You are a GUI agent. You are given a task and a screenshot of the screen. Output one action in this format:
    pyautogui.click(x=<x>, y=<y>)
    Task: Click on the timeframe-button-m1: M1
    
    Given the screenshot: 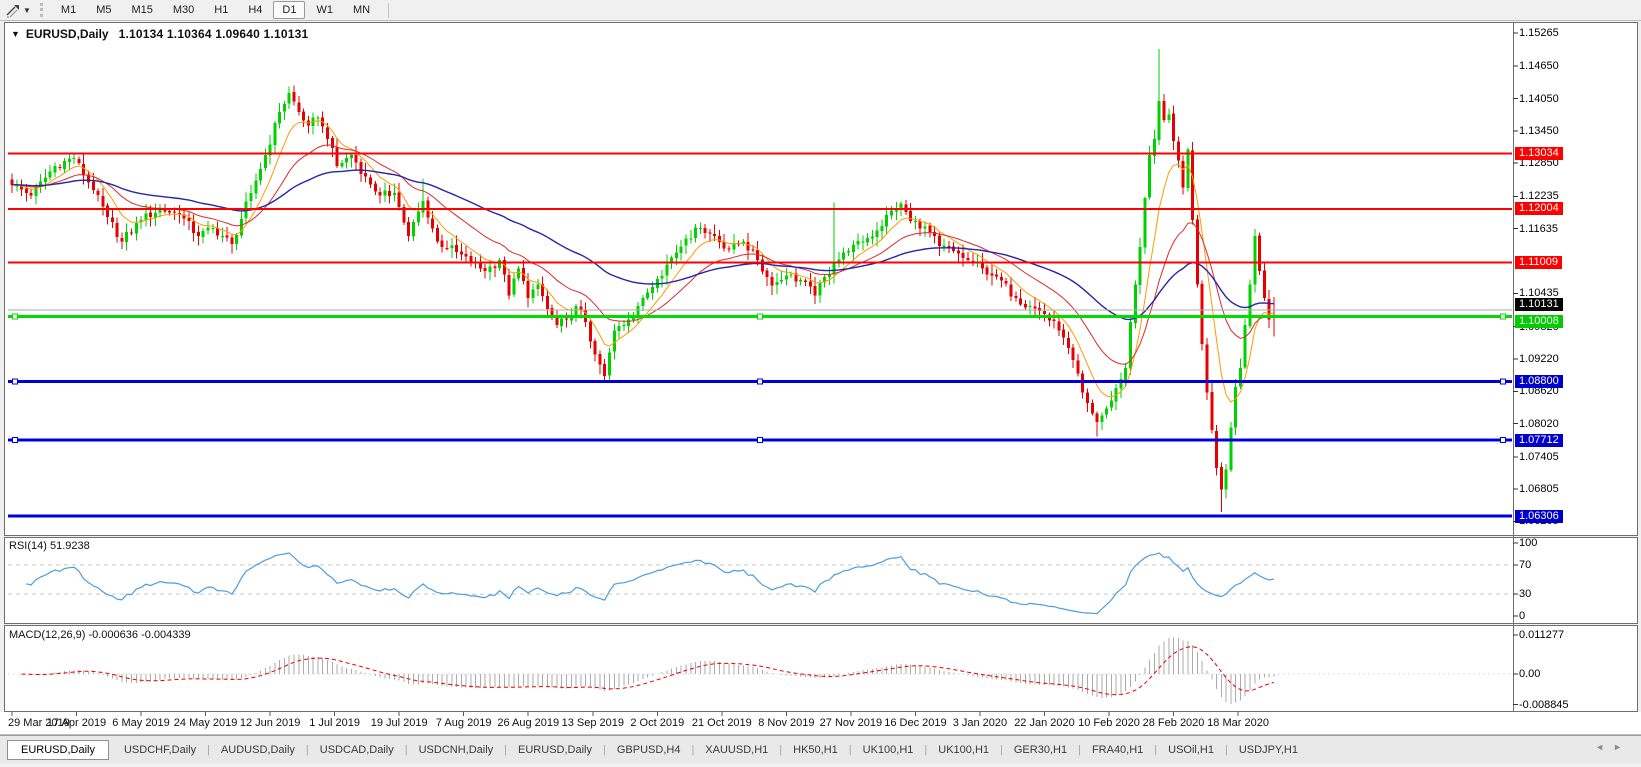 What is the action you would take?
    pyautogui.click(x=68, y=10)
    